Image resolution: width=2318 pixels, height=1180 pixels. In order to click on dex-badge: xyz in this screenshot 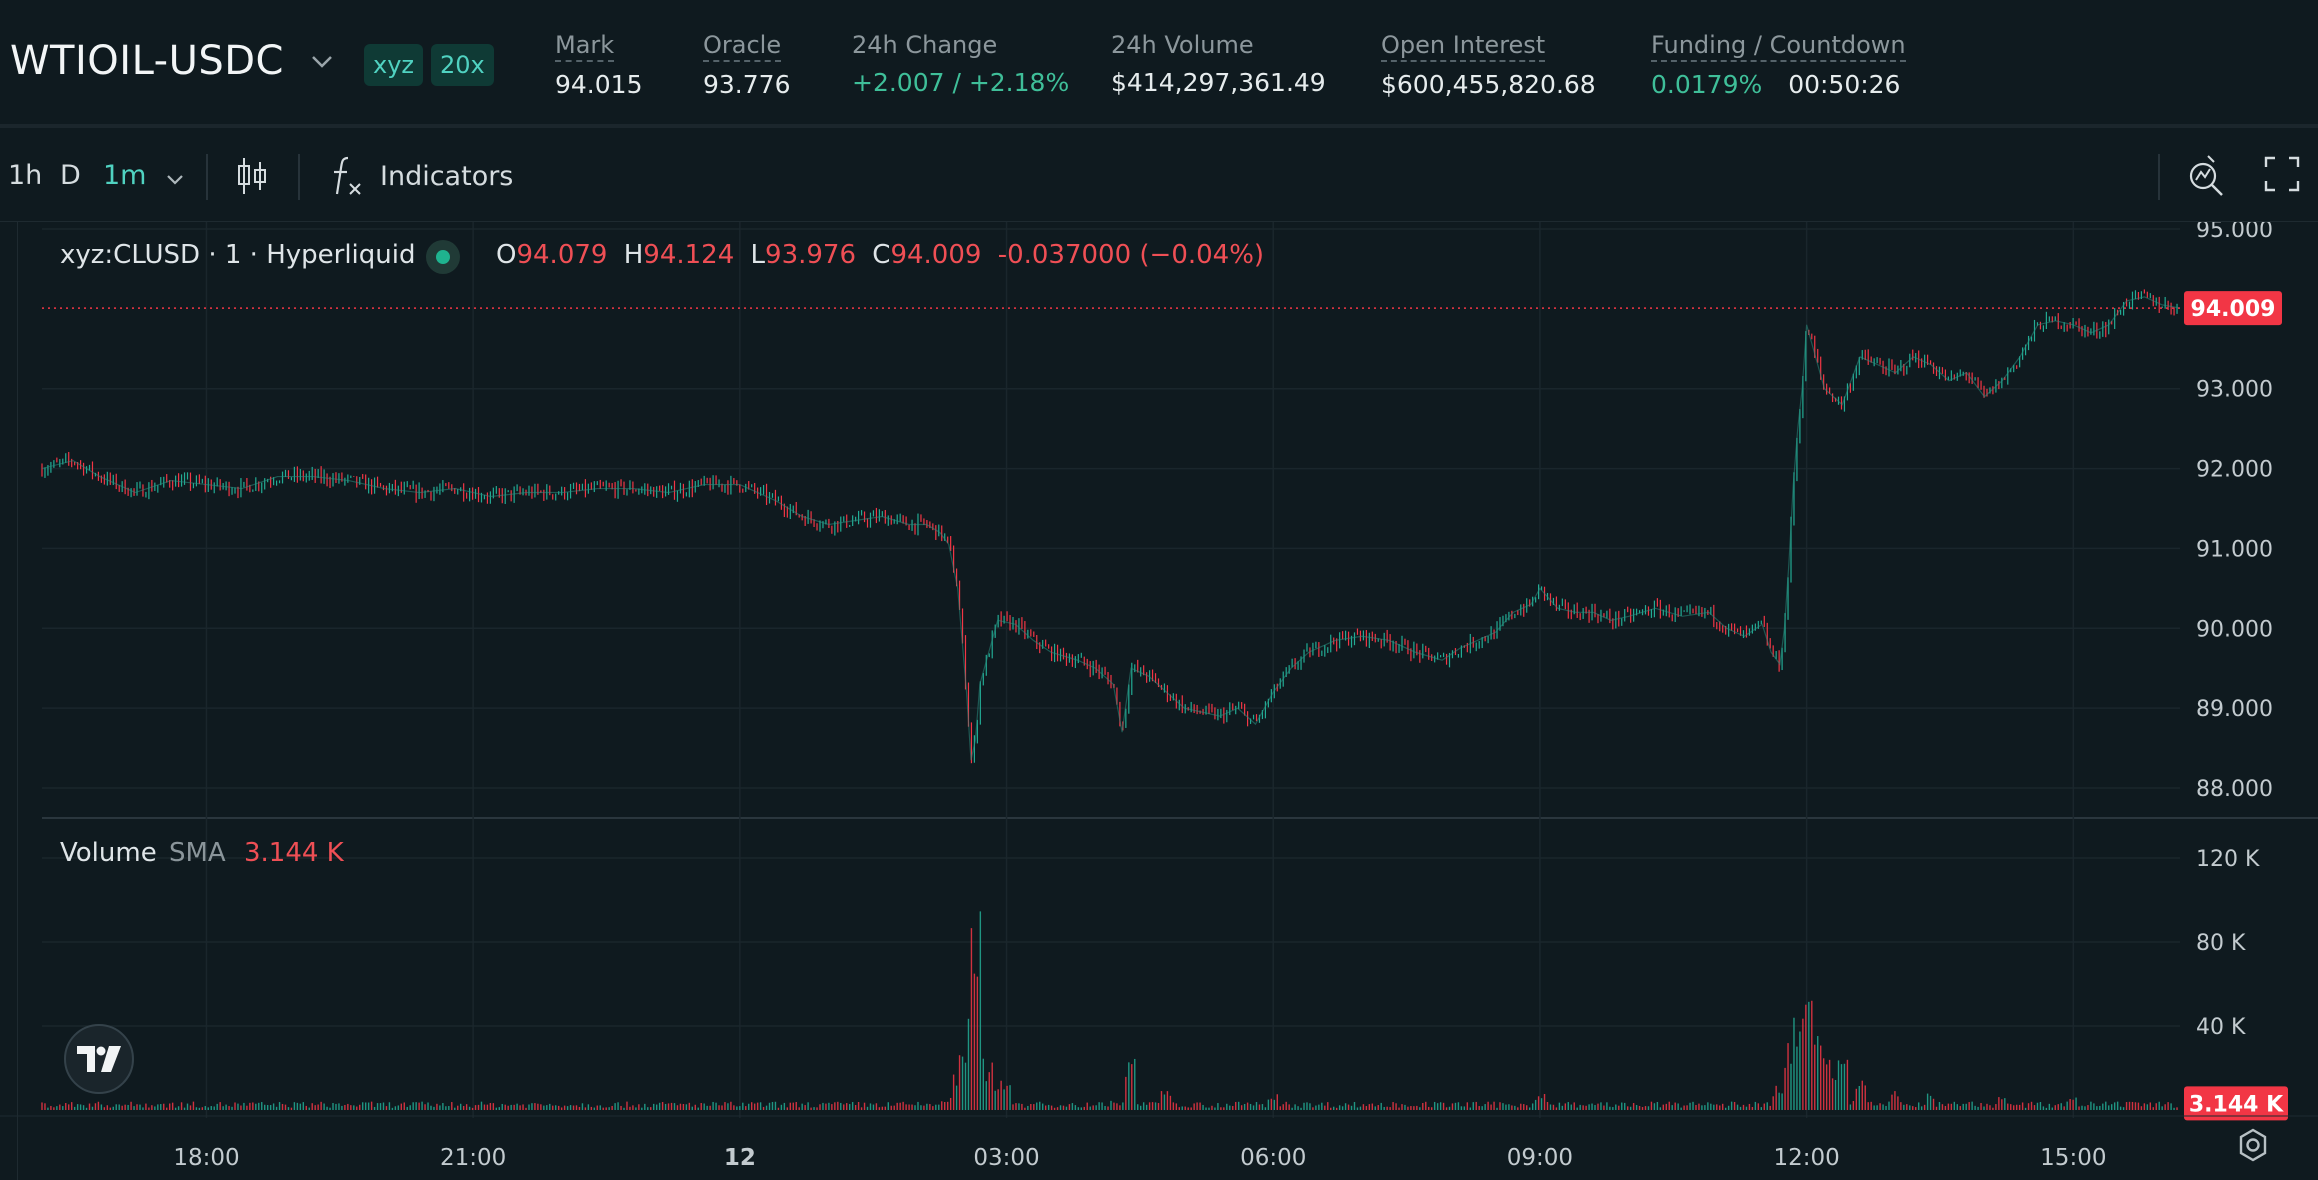, I will do `click(394, 65)`.